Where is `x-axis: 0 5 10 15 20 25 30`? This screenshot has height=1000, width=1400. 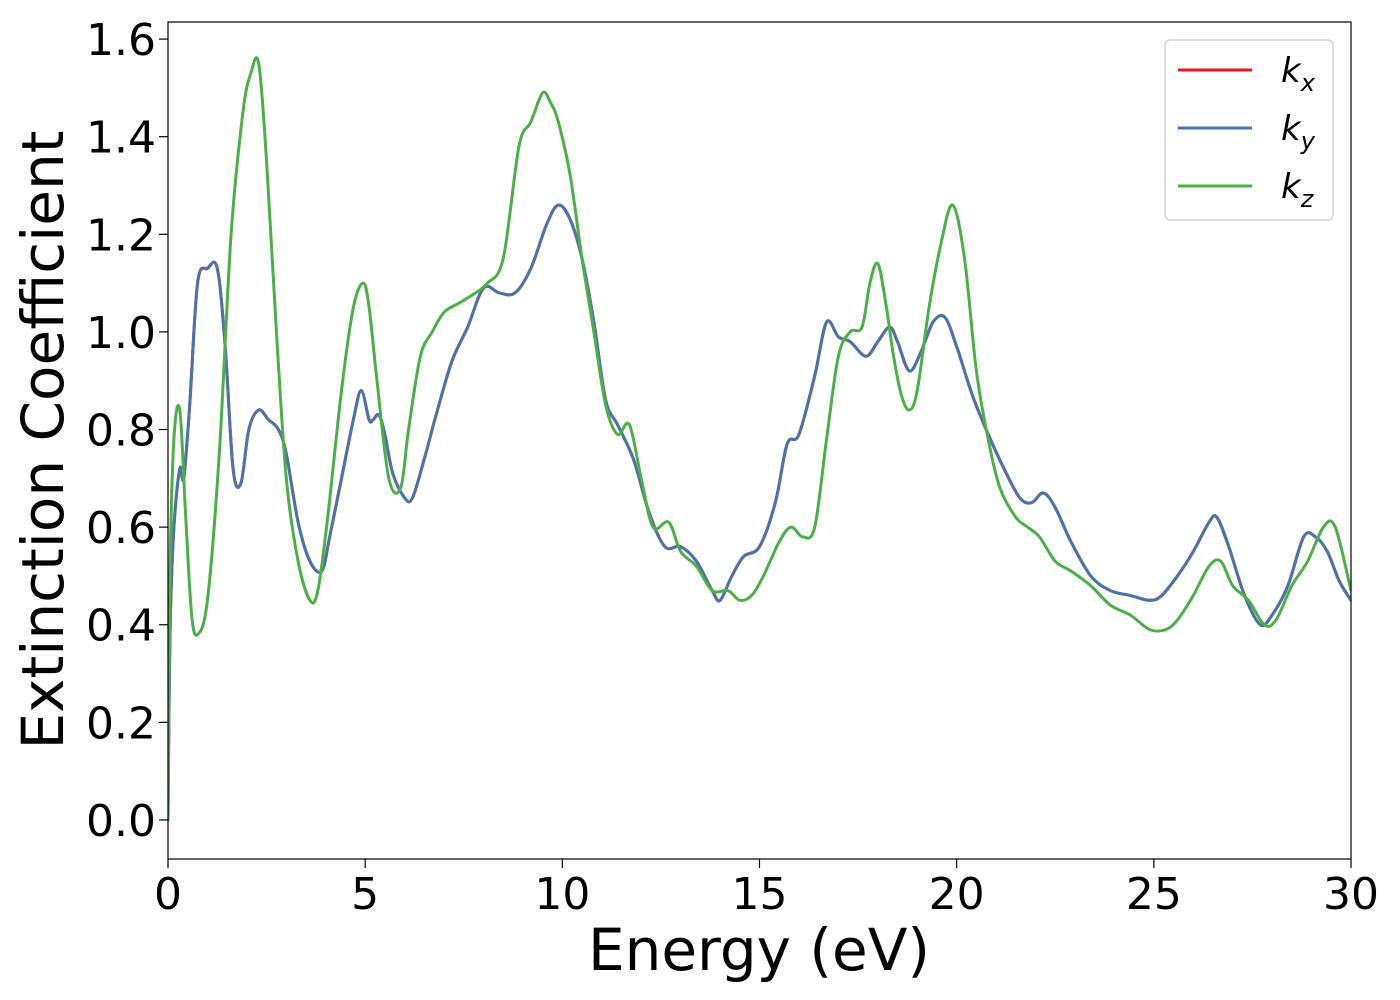
x-axis: 0 5 10 15 20 25 30 is located at coordinates (766, 889).